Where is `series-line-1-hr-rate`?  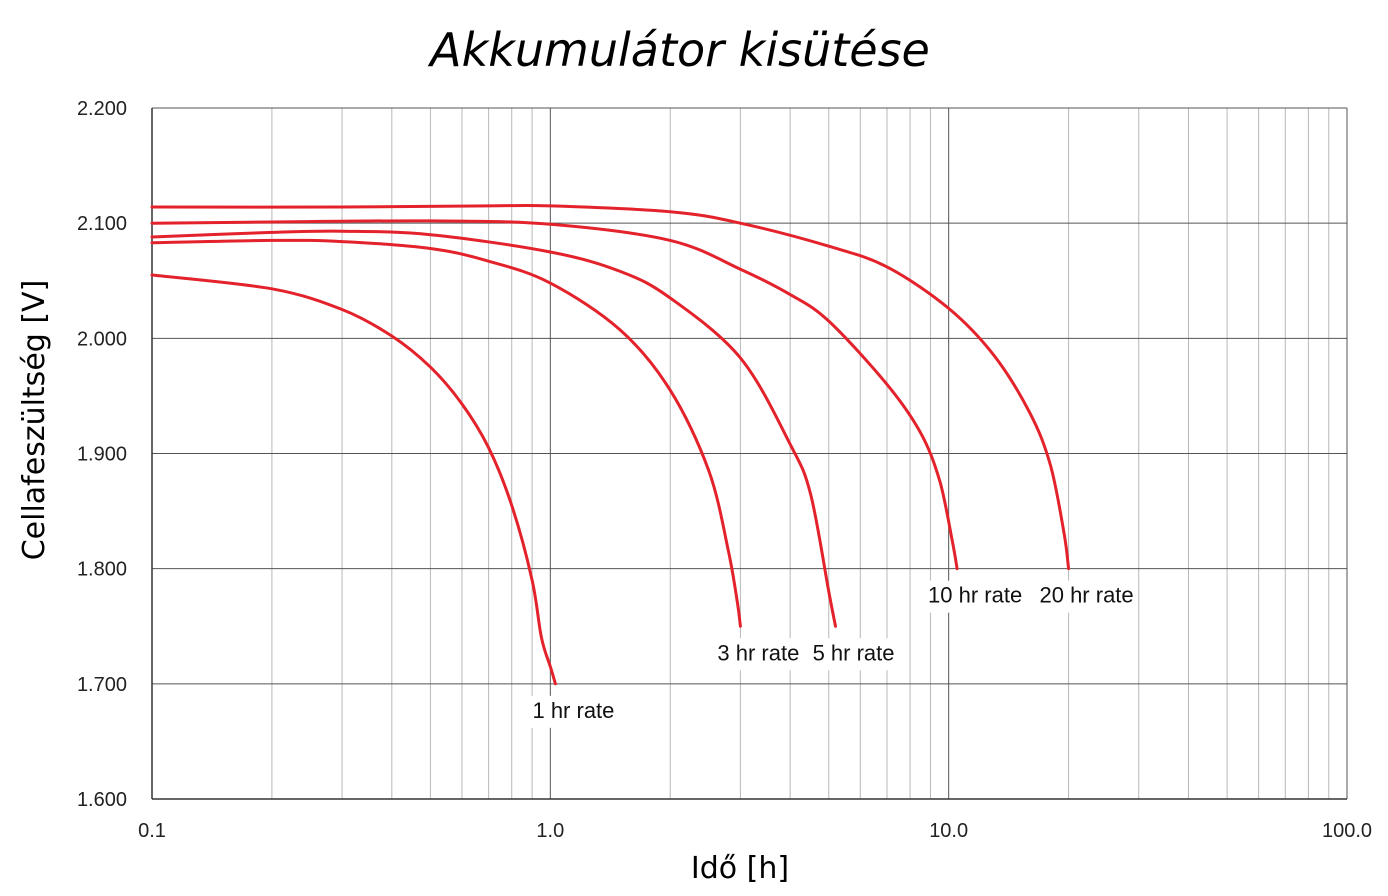 series-line-1-hr-rate is located at coordinates (353, 479).